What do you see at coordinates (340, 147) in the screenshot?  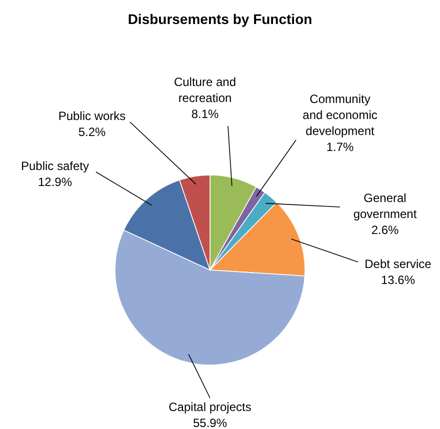 I see `data-label: 1.7%` at bounding box center [340, 147].